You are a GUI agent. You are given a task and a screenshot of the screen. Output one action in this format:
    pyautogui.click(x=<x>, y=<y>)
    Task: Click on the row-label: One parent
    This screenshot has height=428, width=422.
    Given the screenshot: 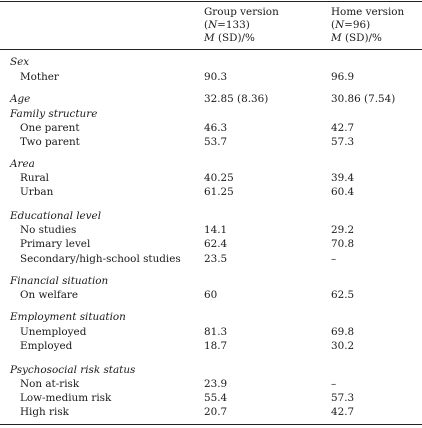 What is the action you would take?
    pyautogui.click(x=50, y=128)
    